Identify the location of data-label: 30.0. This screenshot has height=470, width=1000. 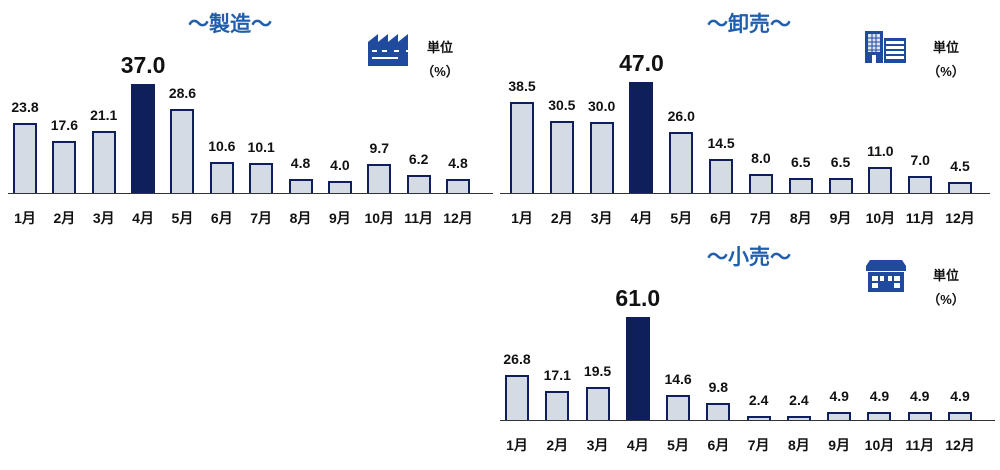
(602, 106).